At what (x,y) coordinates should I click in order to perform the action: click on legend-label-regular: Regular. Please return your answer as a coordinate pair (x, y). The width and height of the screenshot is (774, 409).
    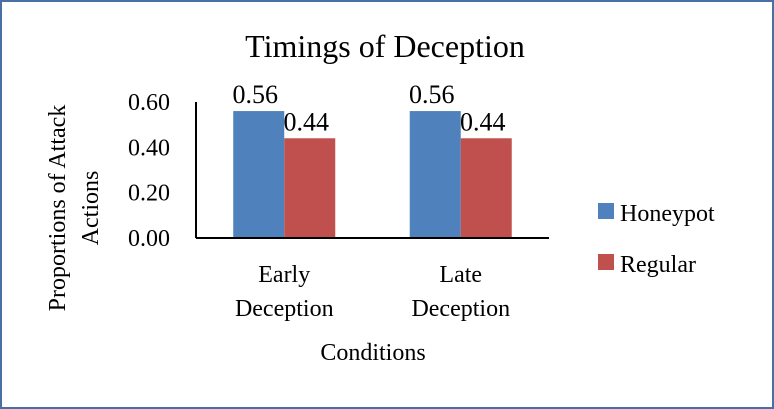
    Looking at the image, I should click on (658, 265).